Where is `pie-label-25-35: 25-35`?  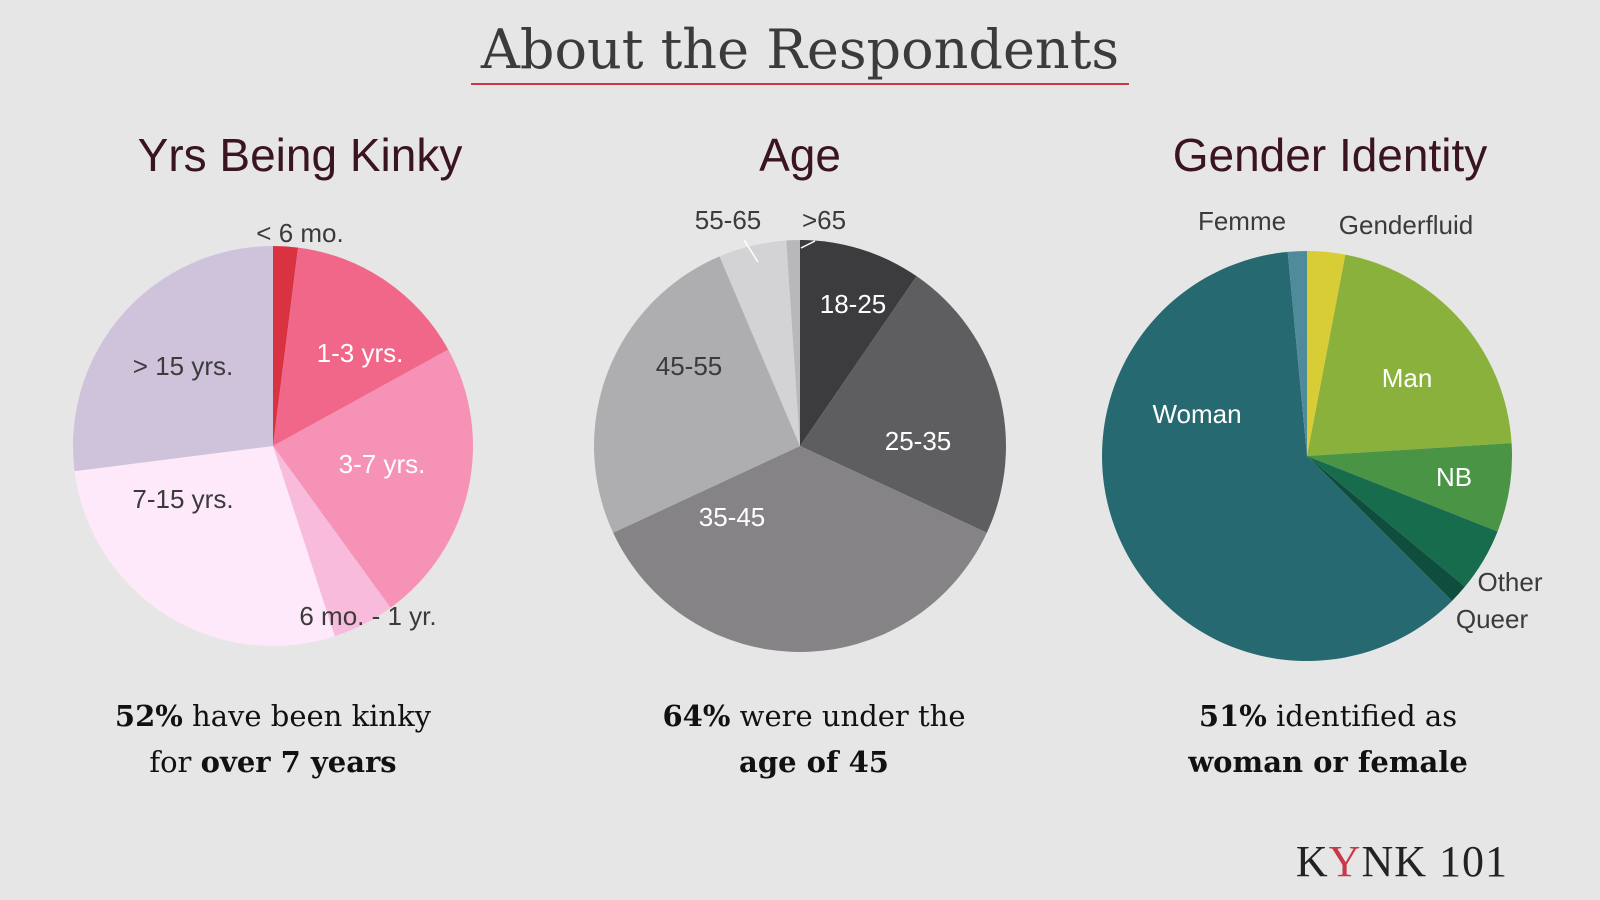 pie-label-25-35: 25-35 is located at coordinates (918, 441).